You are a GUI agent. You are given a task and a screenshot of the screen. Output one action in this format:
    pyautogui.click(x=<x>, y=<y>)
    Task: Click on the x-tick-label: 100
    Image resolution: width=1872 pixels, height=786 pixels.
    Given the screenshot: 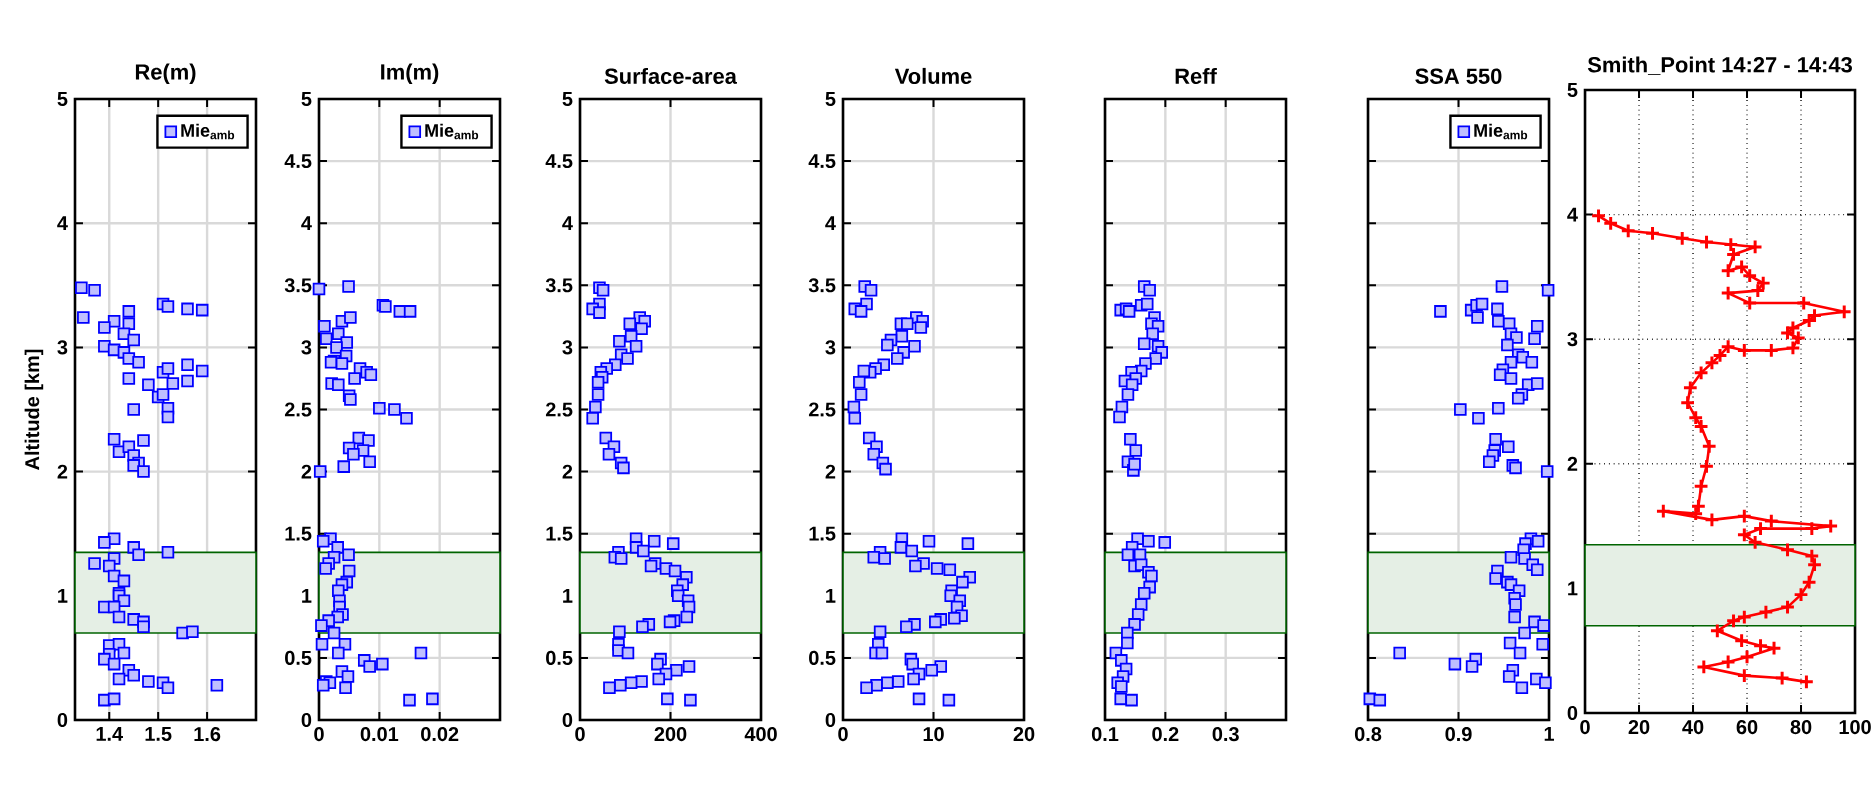 What is the action you would take?
    pyautogui.click(x=1855, y=727)
    